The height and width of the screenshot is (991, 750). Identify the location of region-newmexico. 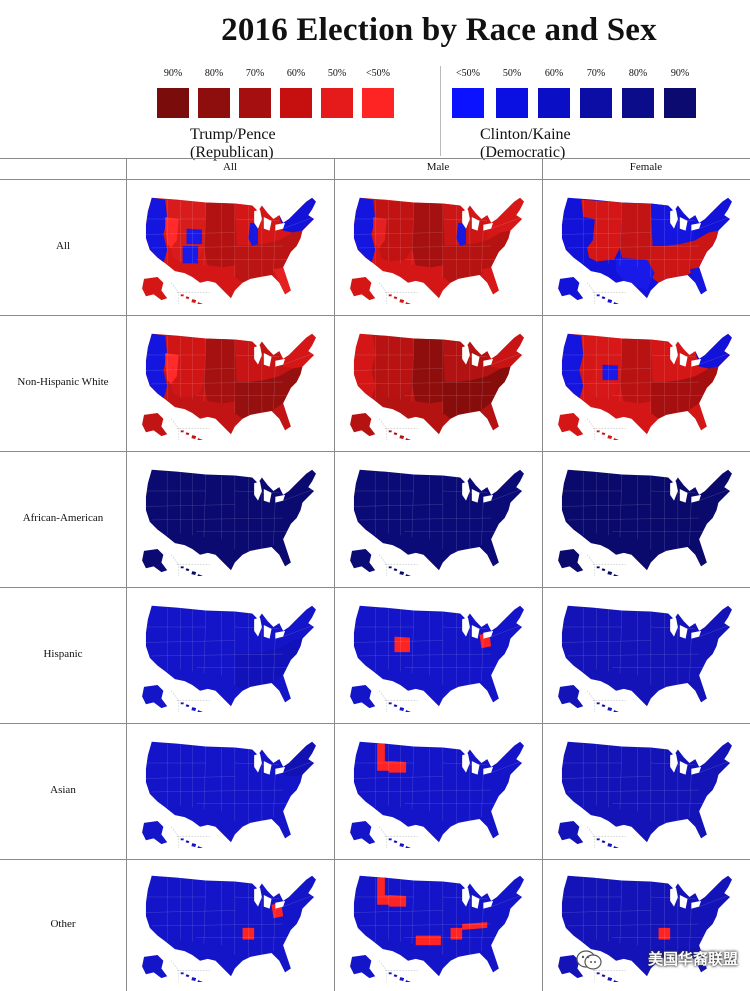
(190, 255).